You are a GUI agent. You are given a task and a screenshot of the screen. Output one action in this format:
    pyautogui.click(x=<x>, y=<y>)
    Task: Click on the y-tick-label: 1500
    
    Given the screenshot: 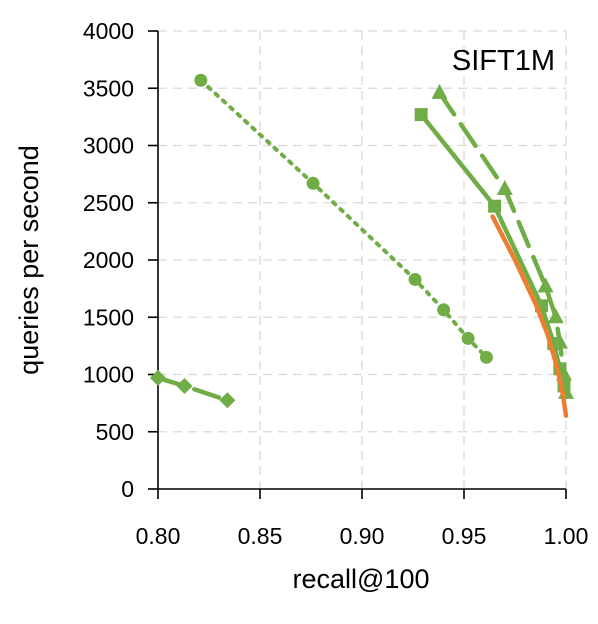 What is the action you would take?
    pyautogui.click(x=108, y=317)
    